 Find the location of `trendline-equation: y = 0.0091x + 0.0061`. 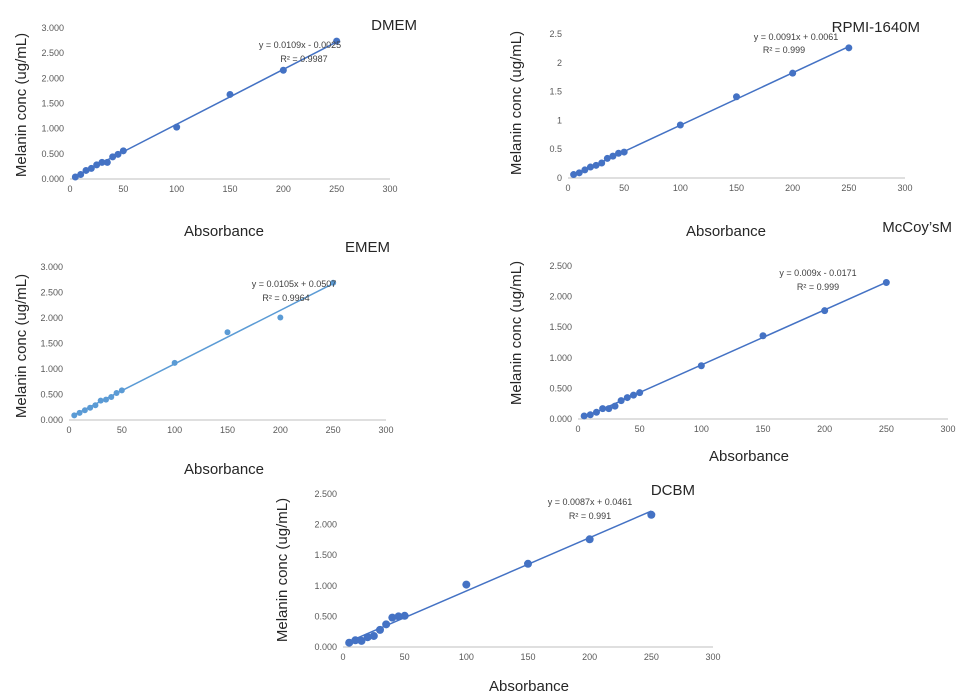

trendline-equation: y = 0.0091x + 0.0061 is located at coordinates (796, 37).